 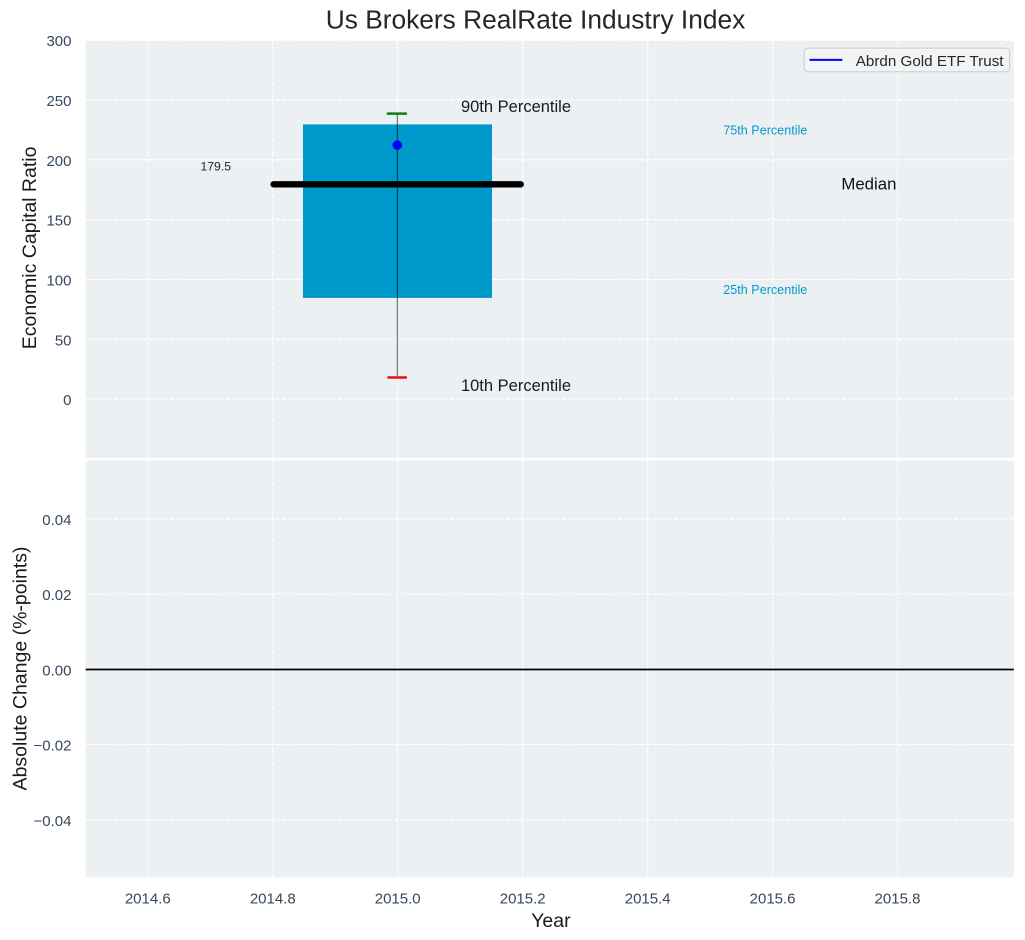 What do you see at coordinates (516, 386) in the screenshot?
I see `svg-text: 10th Percentile` at bounding box center [516, 386].